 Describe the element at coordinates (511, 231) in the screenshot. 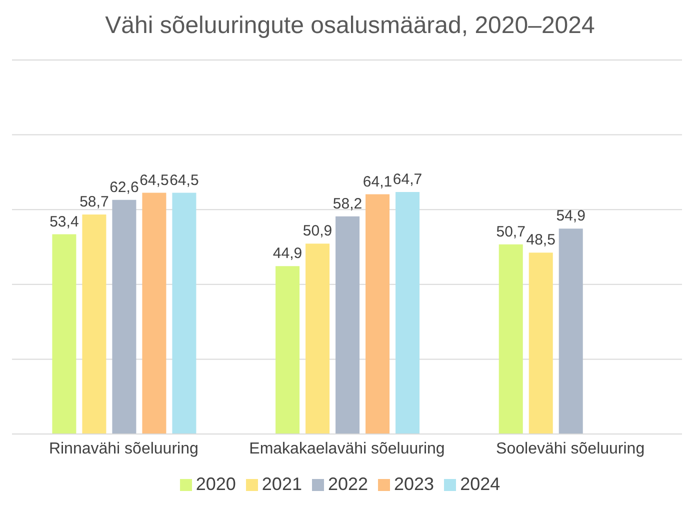

I see `data-label: 50,7` at that location.